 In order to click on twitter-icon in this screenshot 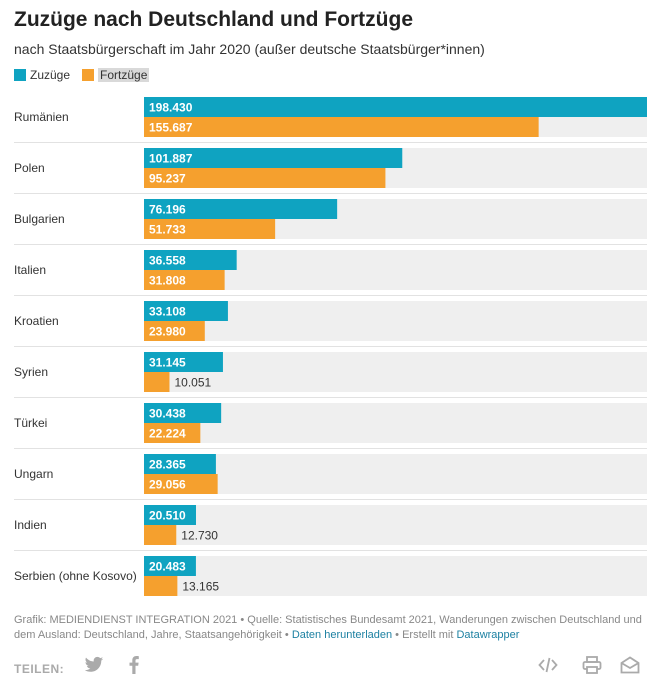, I will do `click(94, 665)`.